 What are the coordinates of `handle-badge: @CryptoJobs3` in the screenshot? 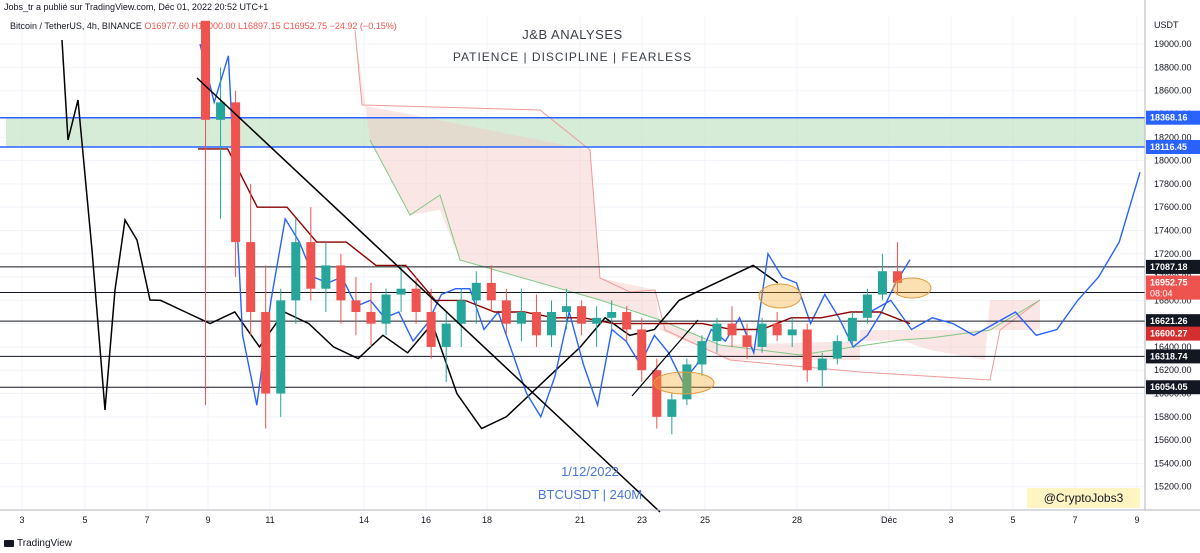 It's located at (1083, 498).